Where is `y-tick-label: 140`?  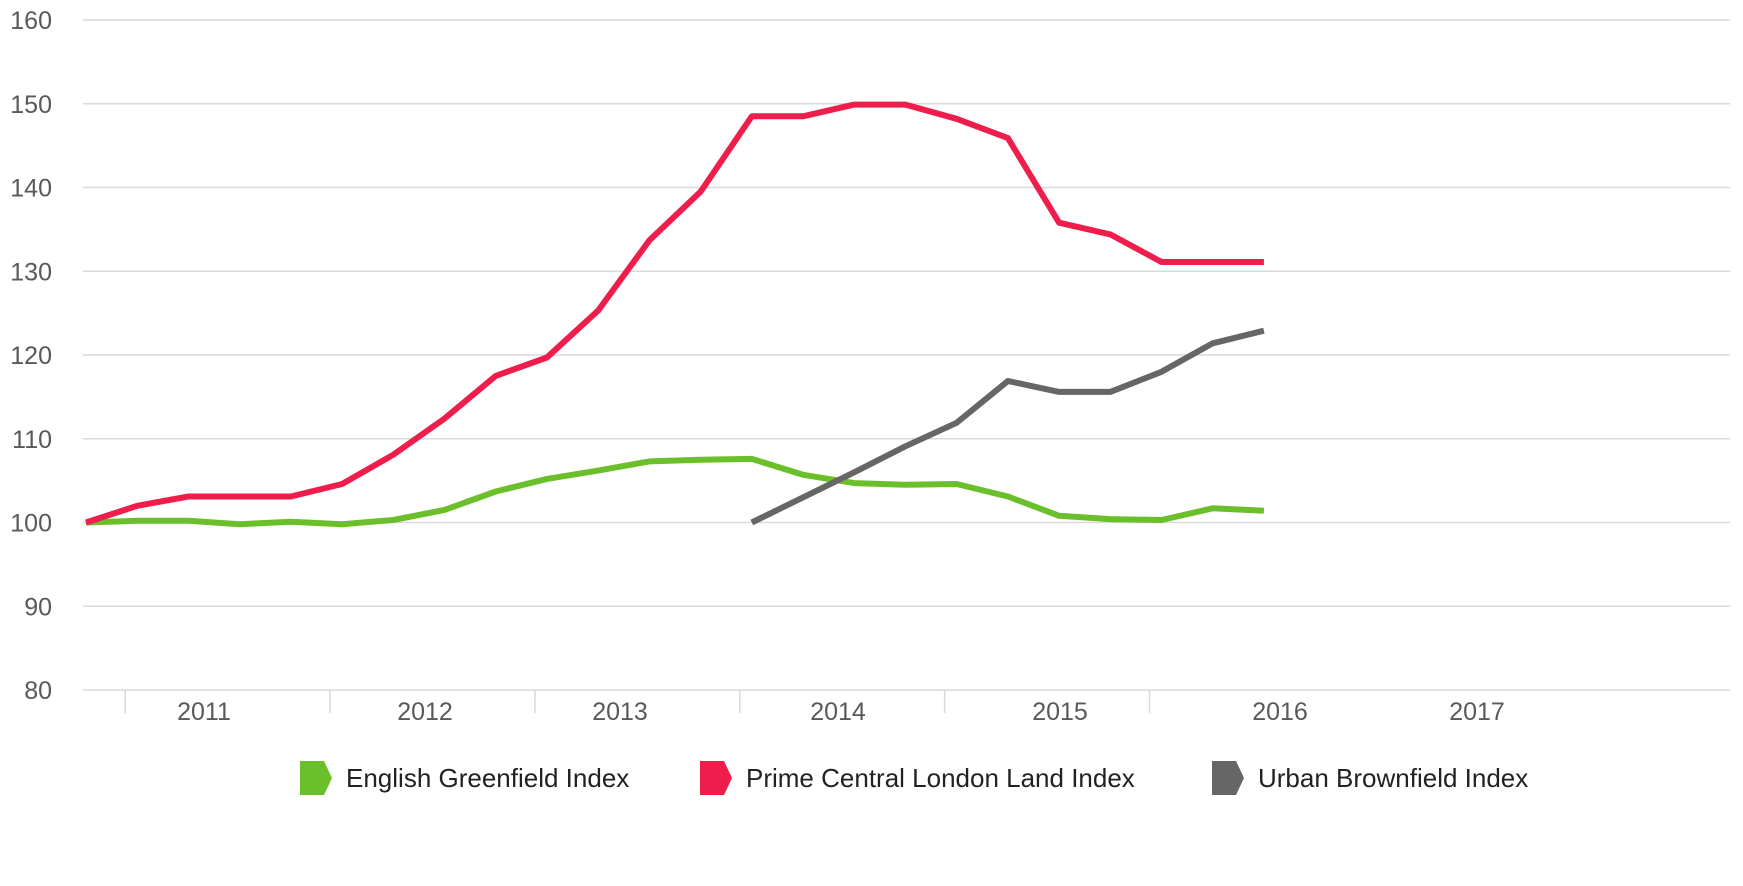 y-tick-label: 140 is located at coordinates (31, 189).